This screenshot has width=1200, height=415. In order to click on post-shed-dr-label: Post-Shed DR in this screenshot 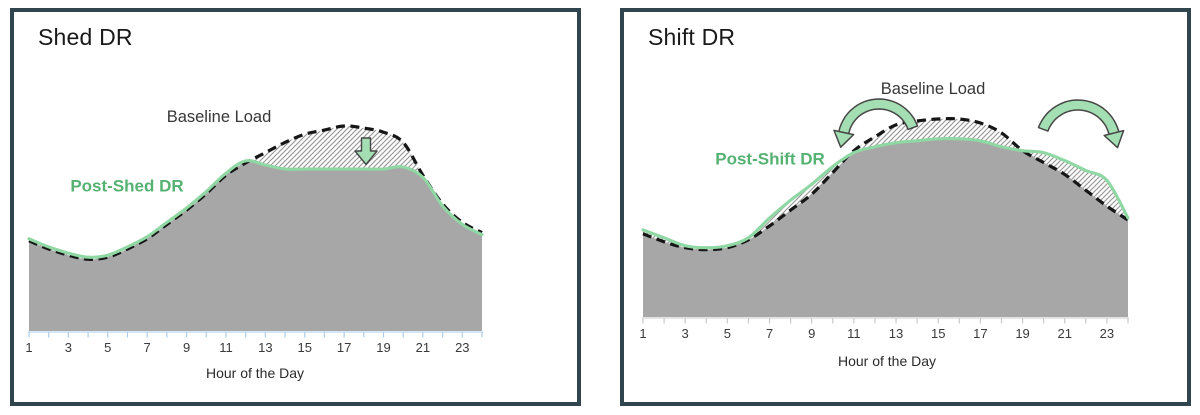, I will do `click(127, 186)`.